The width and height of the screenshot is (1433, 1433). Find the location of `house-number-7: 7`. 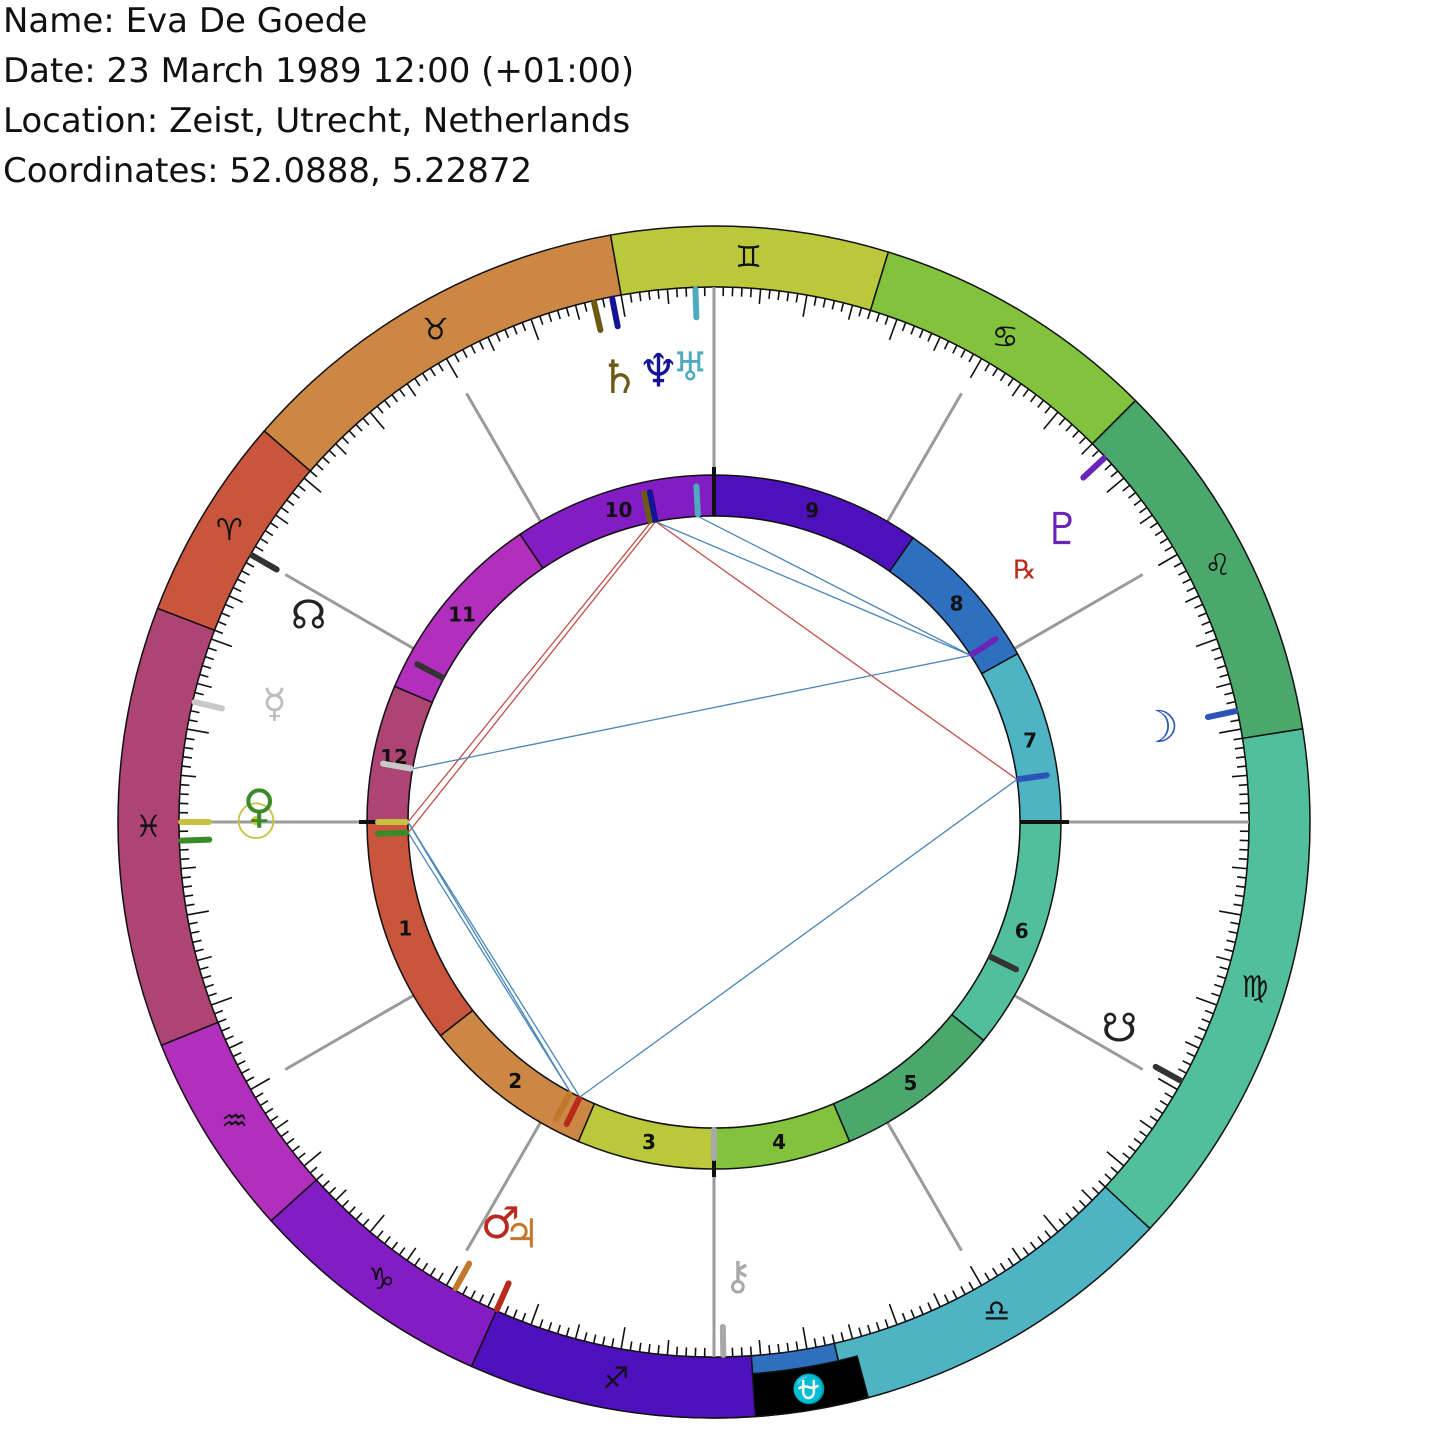

house-number-7: 7 is located at coordinates (1030, 740).